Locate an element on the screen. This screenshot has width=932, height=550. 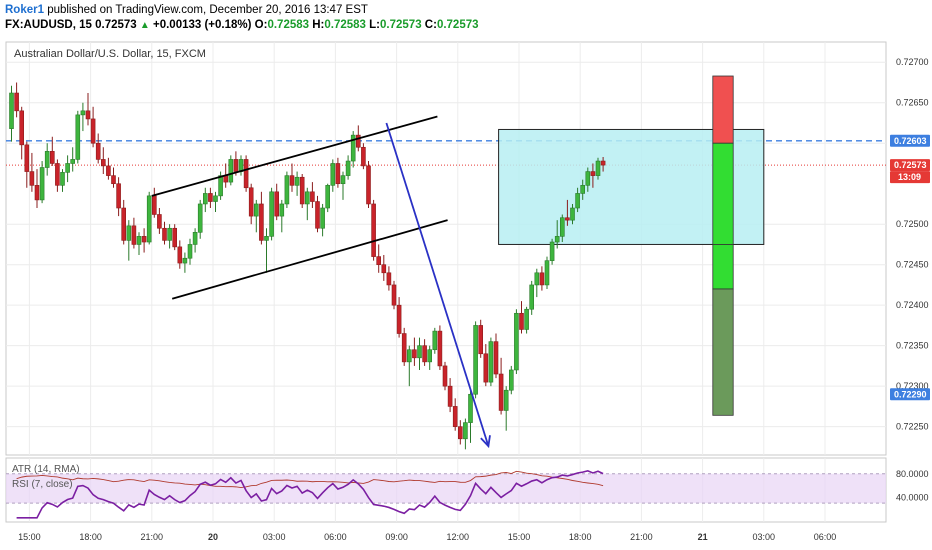
y-tick-label: 0.72650 is located at coordinates (912, 103).